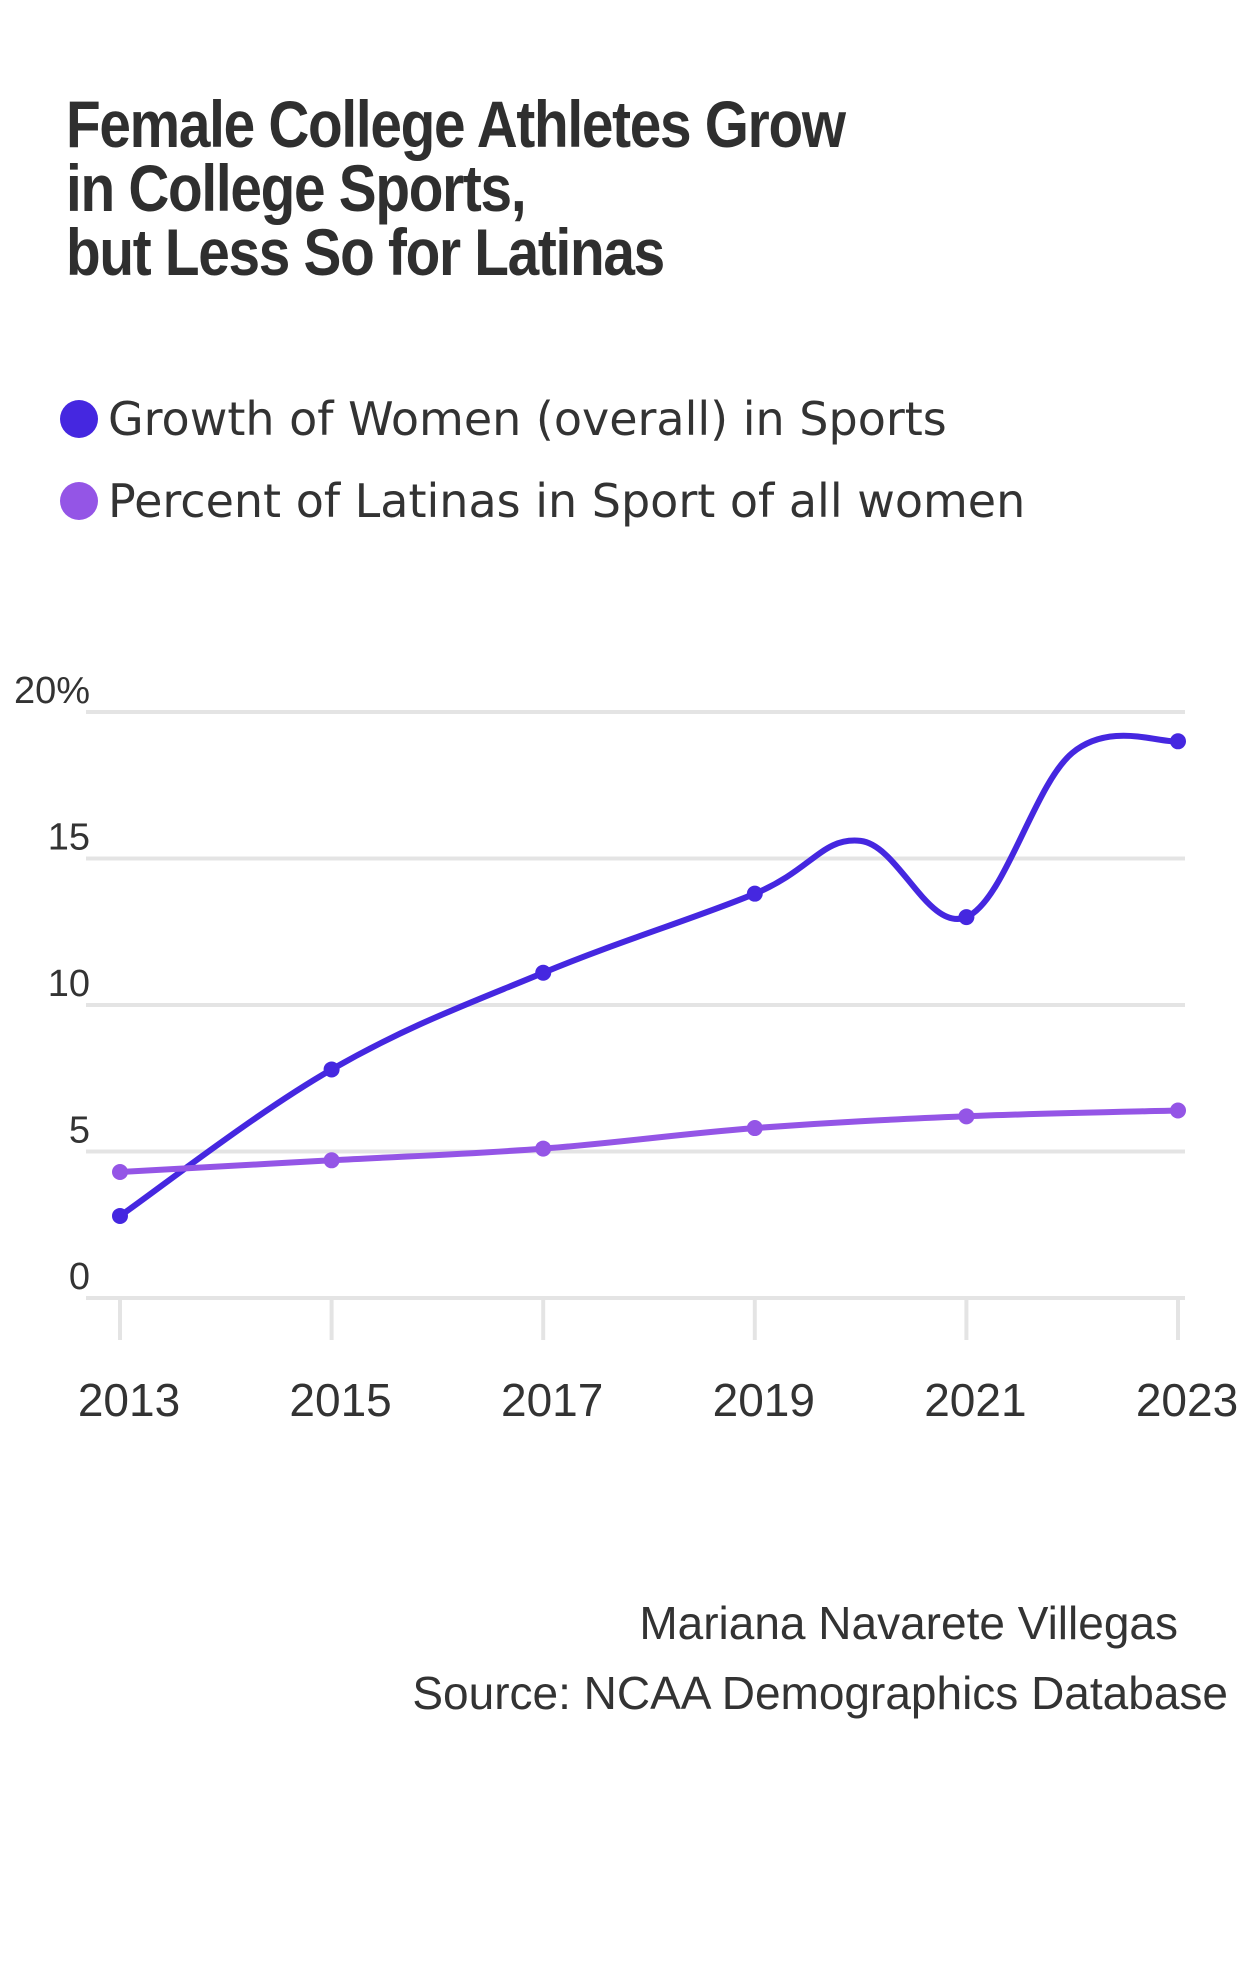 The height and width of the screenshot is (1975, 1250). Describe the element at coordinates (79, 1131) in the screenshot. I see `y-tick-label: 5` at that location.